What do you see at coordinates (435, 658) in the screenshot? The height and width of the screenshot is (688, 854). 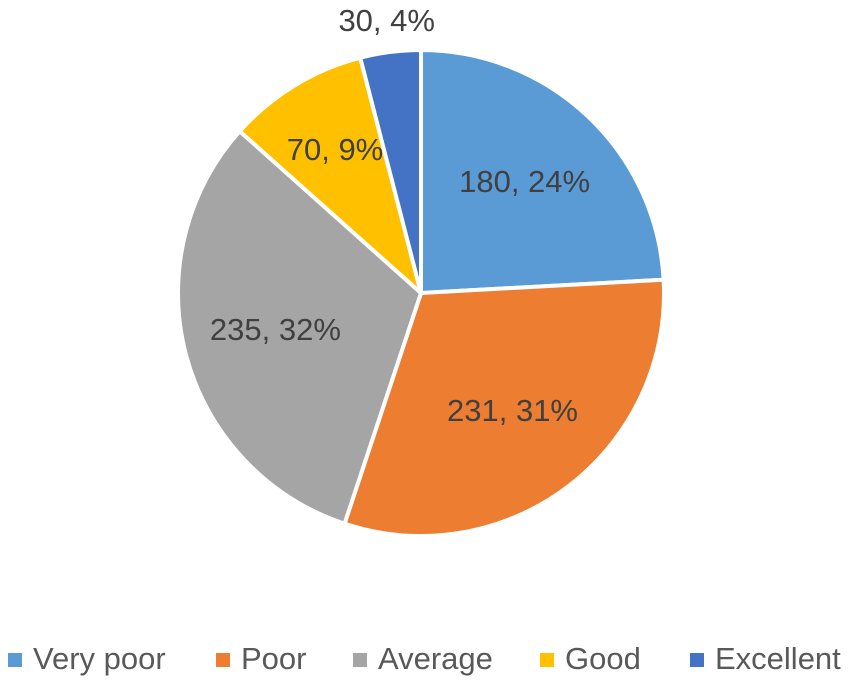 I see `legend-label-average: Average` at bounding box center [435, 658].